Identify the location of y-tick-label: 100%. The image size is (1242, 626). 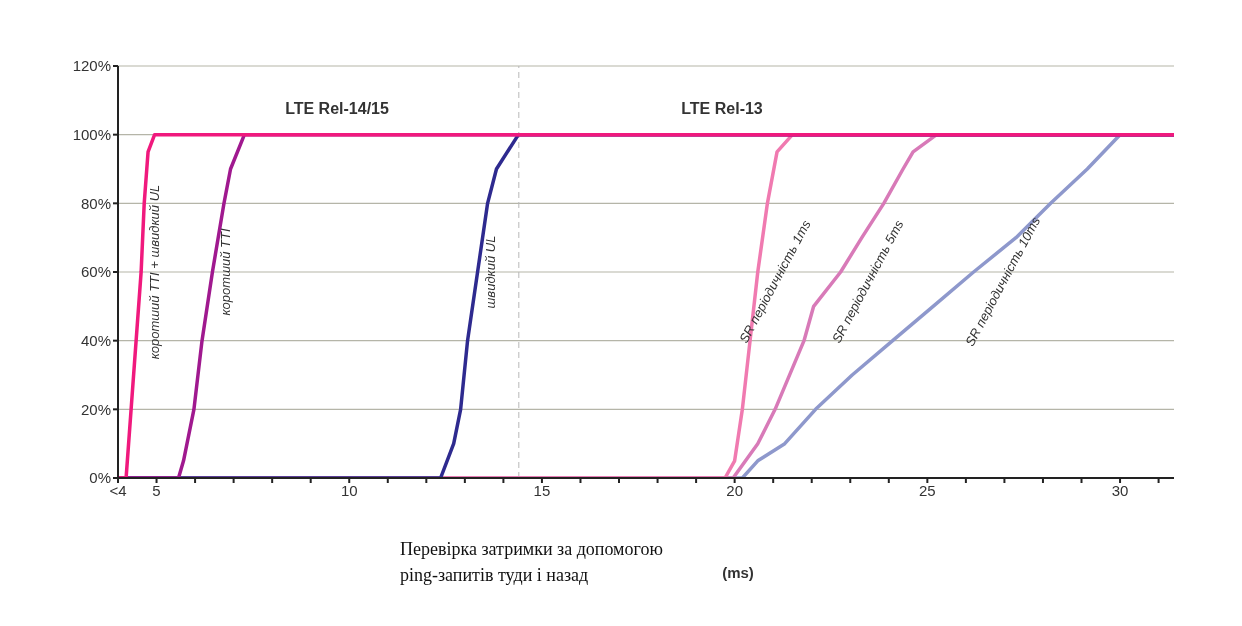
(91, 134).